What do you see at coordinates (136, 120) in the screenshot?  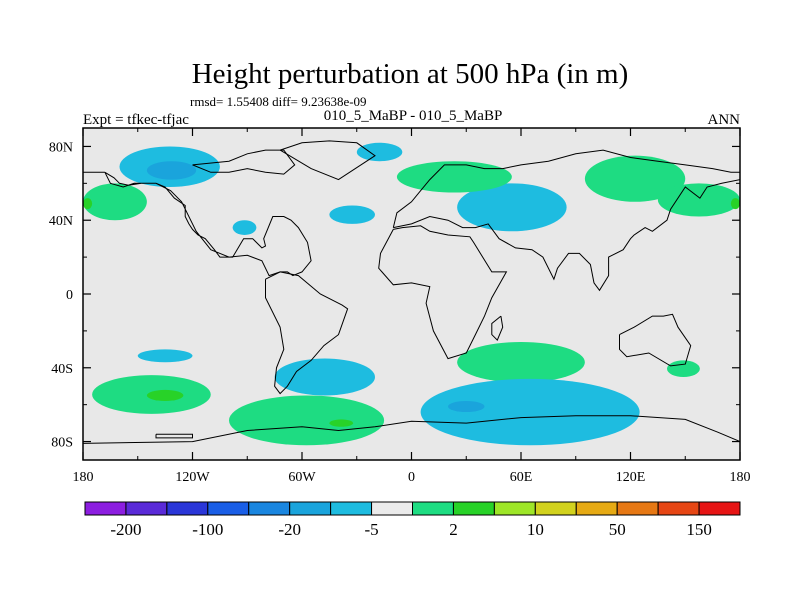 I see `expt-label: Expt = tfkec-tfjac` at bounding box center [136, 120].